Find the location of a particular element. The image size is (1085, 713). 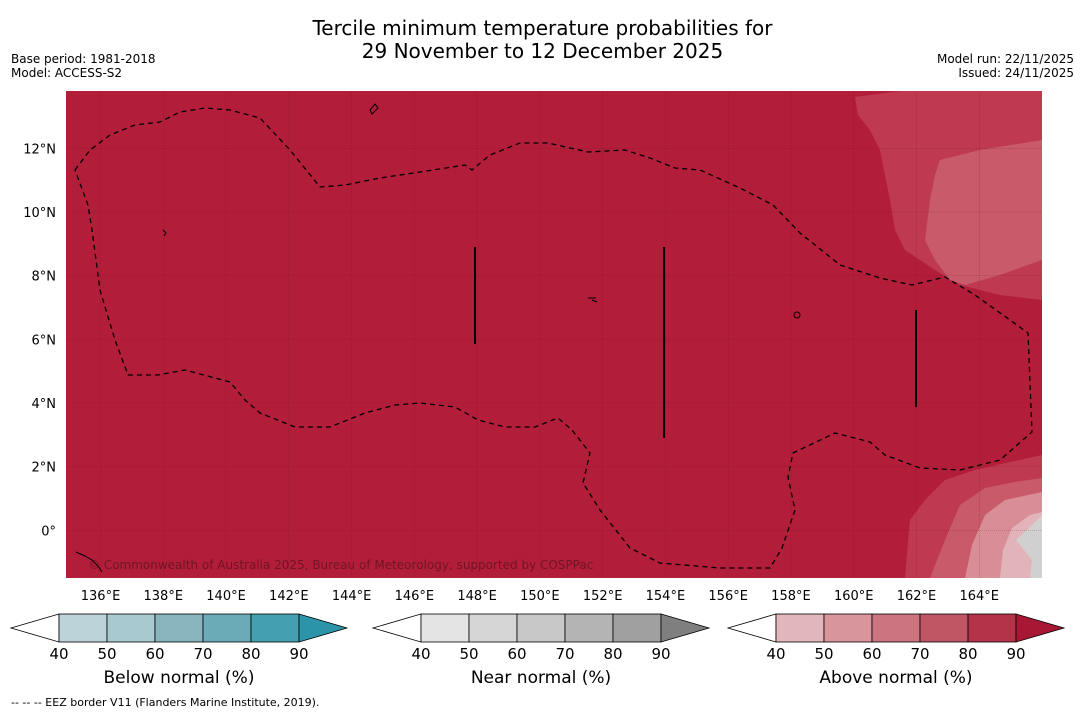

latitude-tick-label: 4°N is located at coordinates (44, 404).